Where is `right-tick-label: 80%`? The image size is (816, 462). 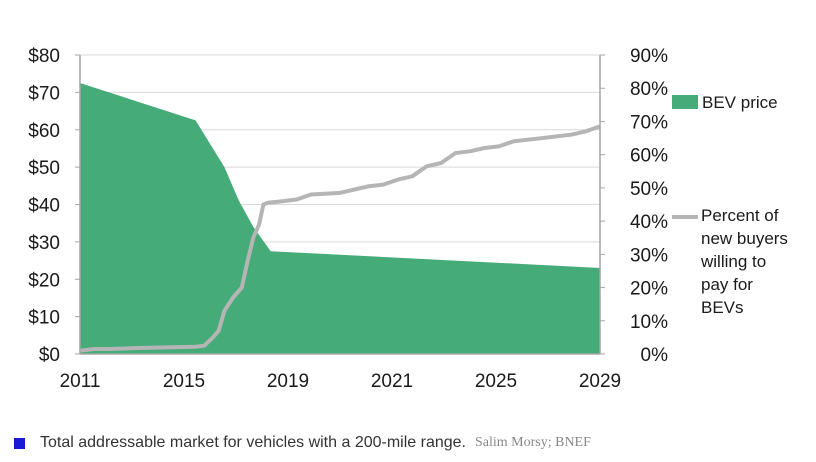 right-tick-label: 80% is located at coordinates (649, 89).